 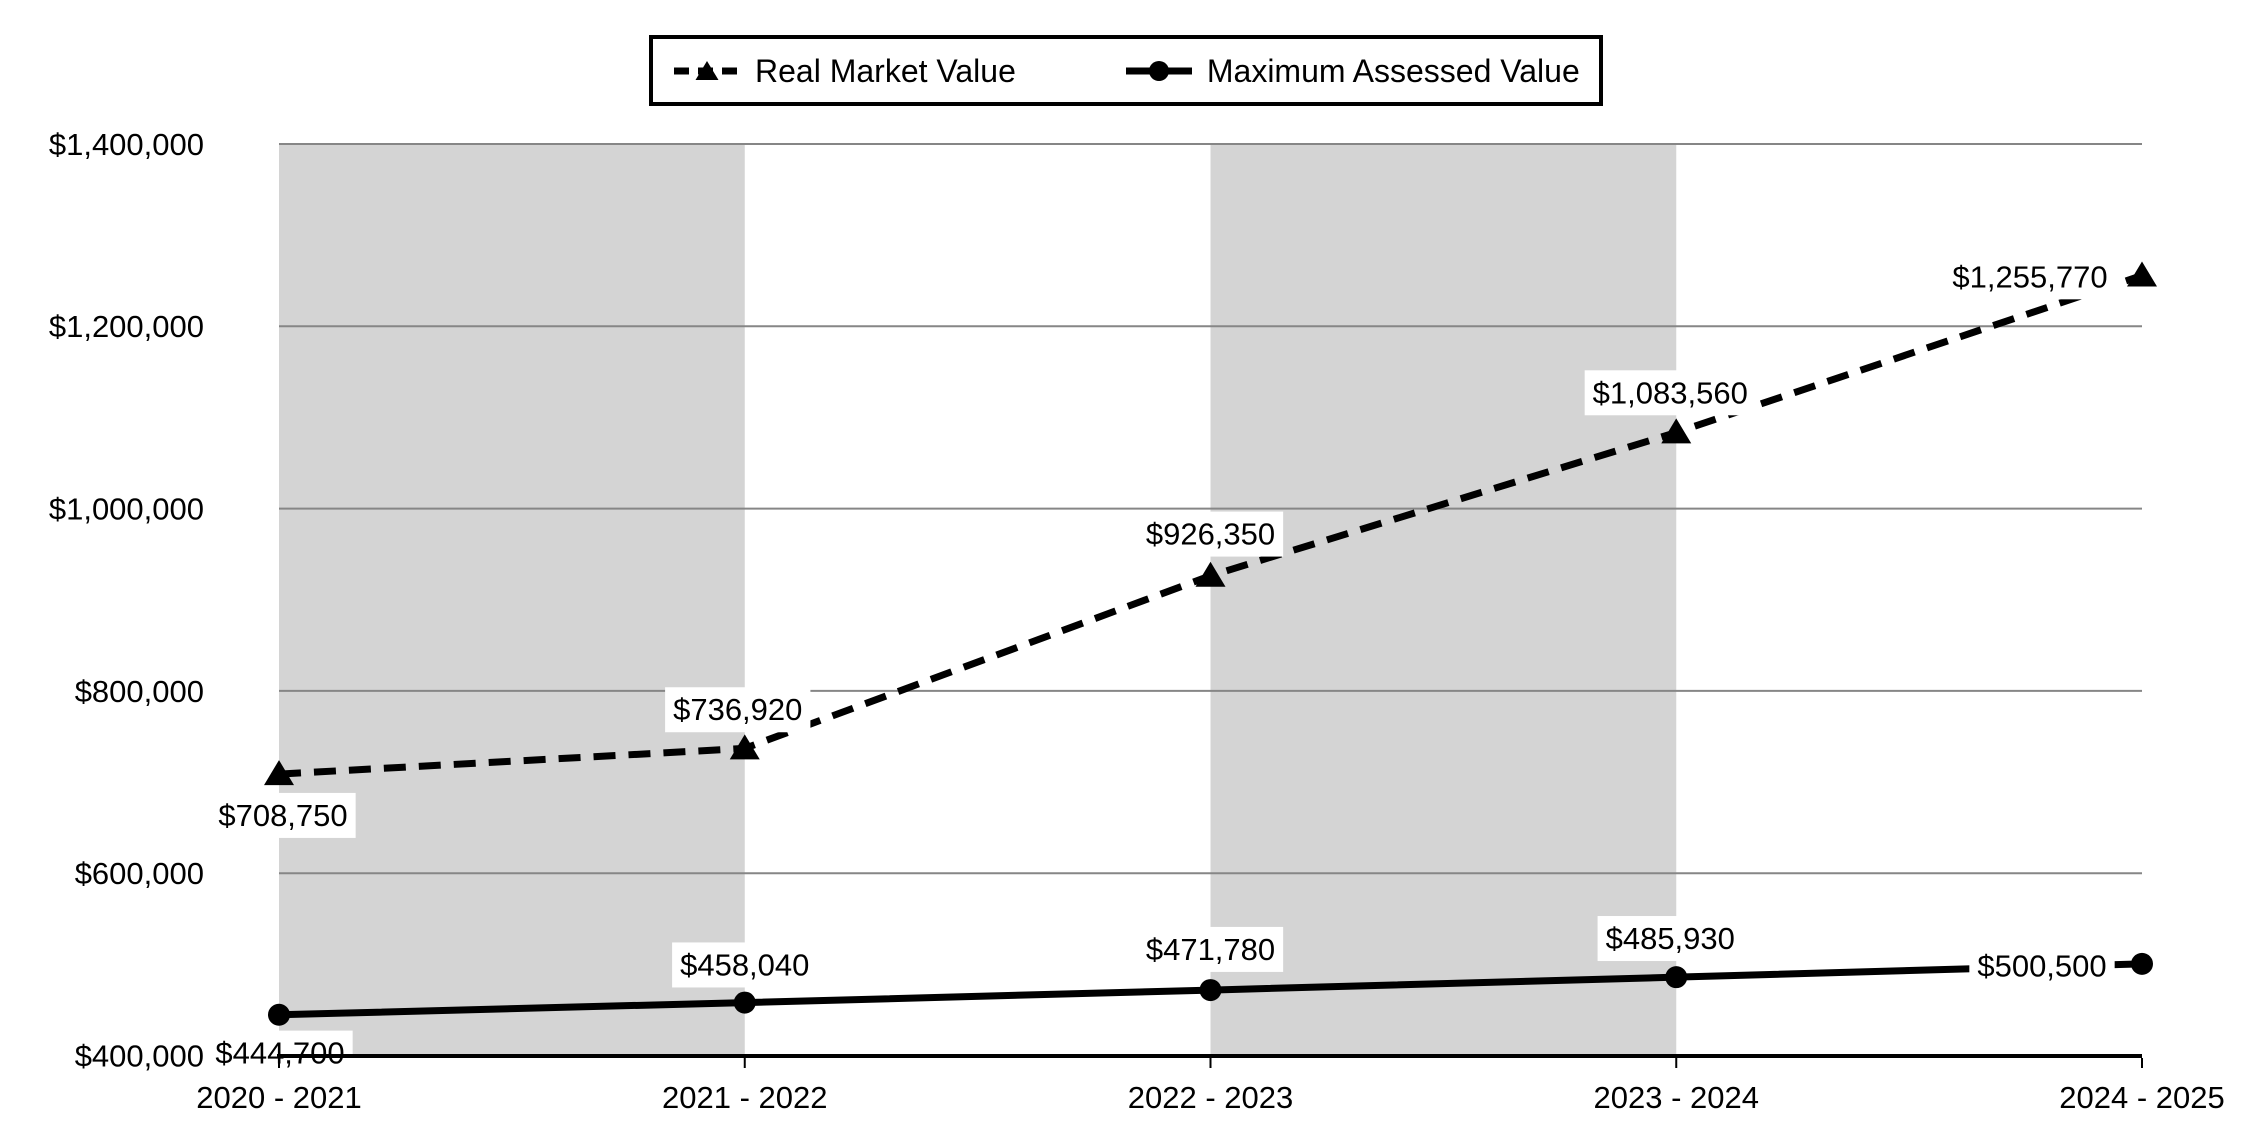 What do you see at coordinates (2141, 1097) in the screenshot?
I see `x-axis-tick-label: 2024 - 2025` at bounding box center [2141, 1097].